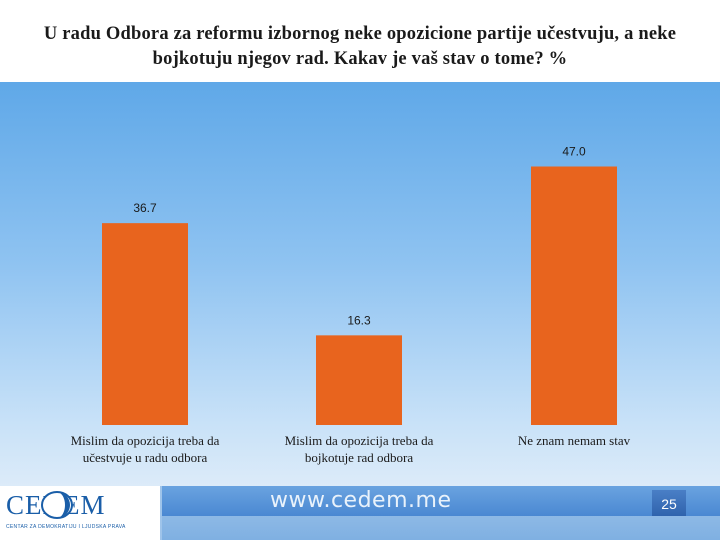 This screenshot has width=720, height=540. Describe the element at coordinates (145, 440) in the screenshot. I see `category-label-1: Mislim da opozicija treba da` at that location.